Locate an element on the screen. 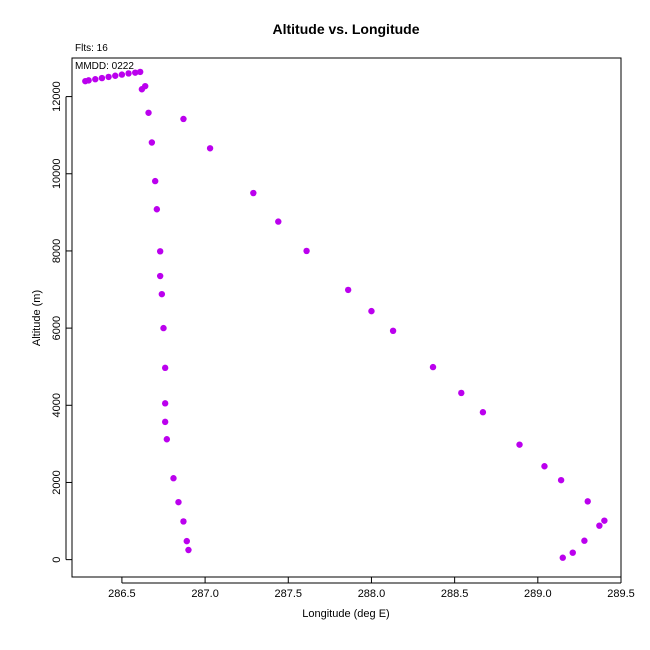  y-tick-label: 2000 is located at coordinates (57, 482).